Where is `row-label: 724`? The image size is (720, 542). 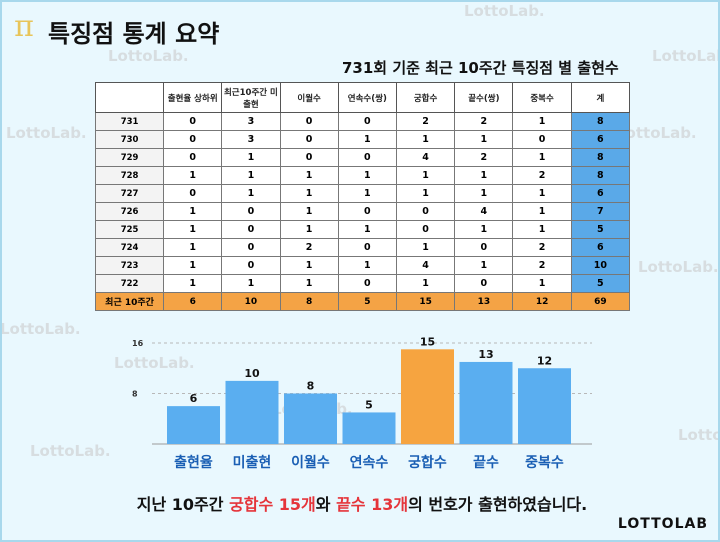
row-label: 724 is located at coordinates (129, 247).